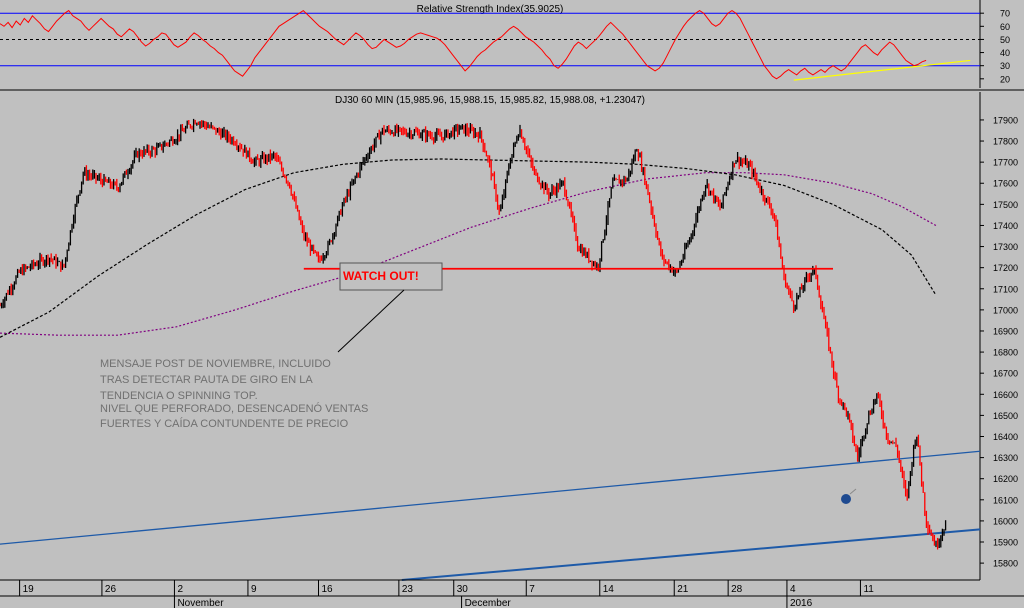 The image size is (1024, 608). Describe the element at coordinates (1005, 268) in the screenshot. I see `price-tick-label: 17200` at that location.